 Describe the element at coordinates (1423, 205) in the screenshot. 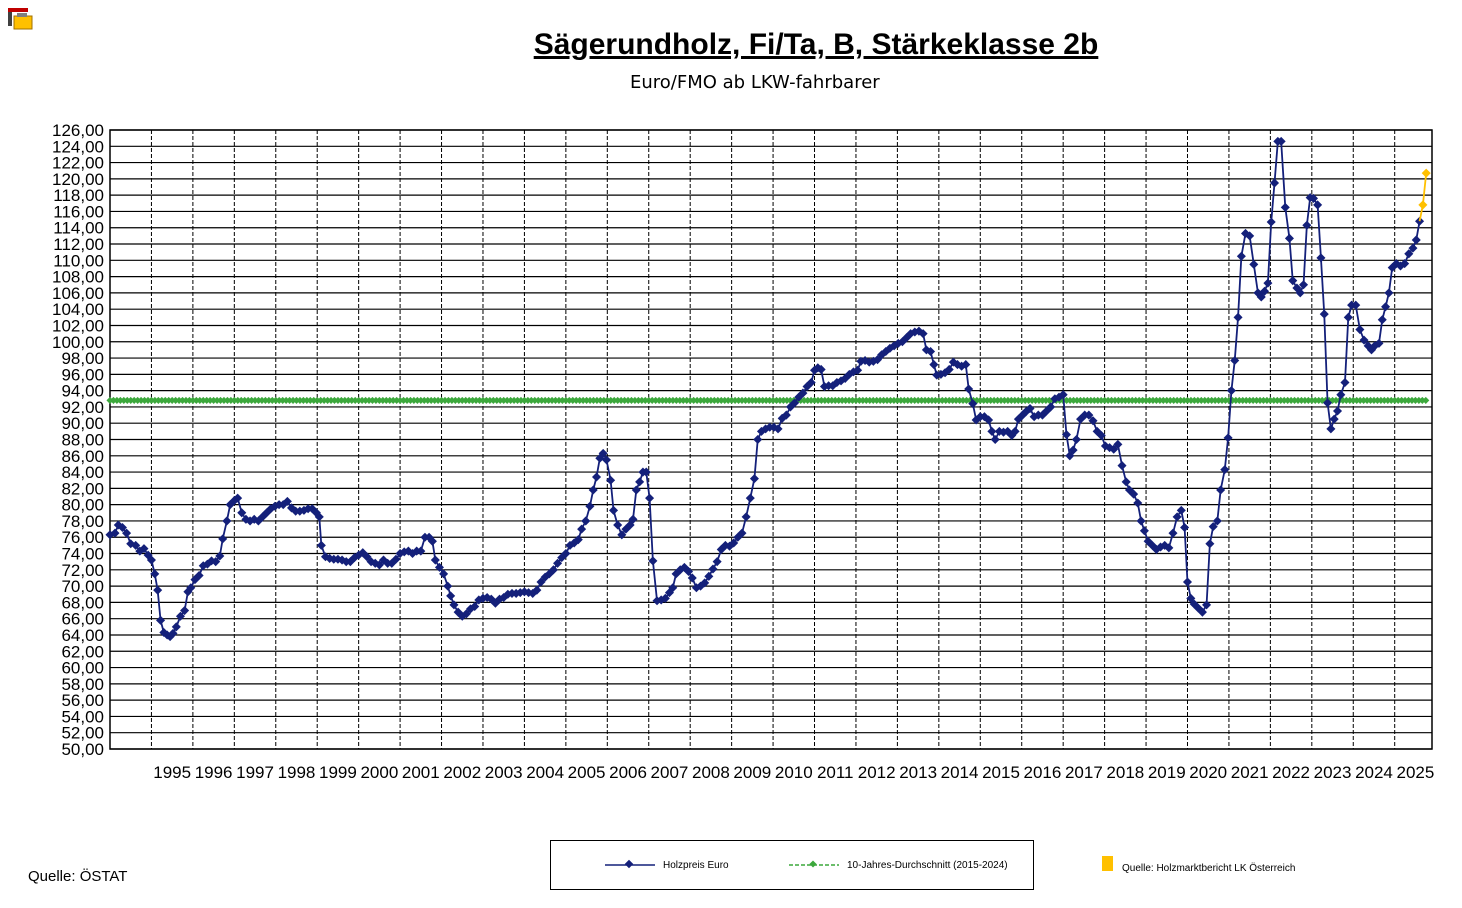

I see `forecast-point` at that location.